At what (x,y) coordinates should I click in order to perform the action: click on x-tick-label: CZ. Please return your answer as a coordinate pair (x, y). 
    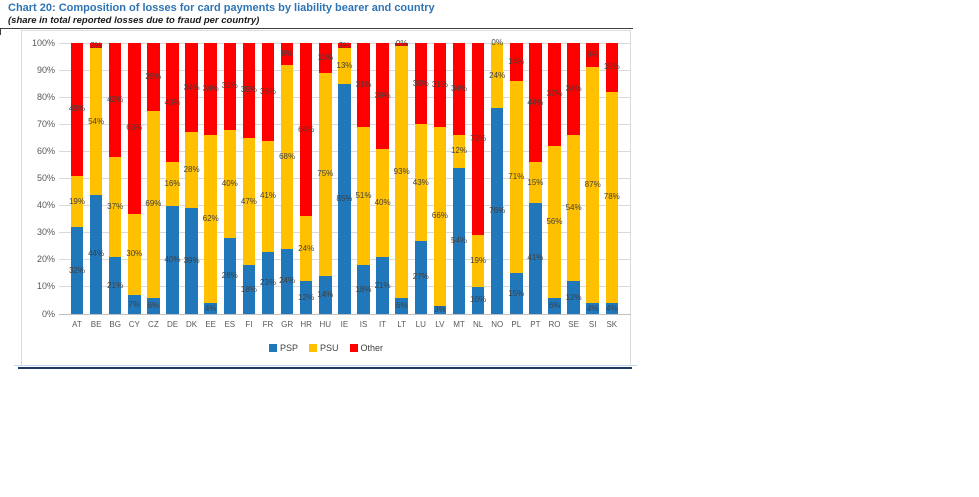
    Looking at the image, I should click on (153, 324).